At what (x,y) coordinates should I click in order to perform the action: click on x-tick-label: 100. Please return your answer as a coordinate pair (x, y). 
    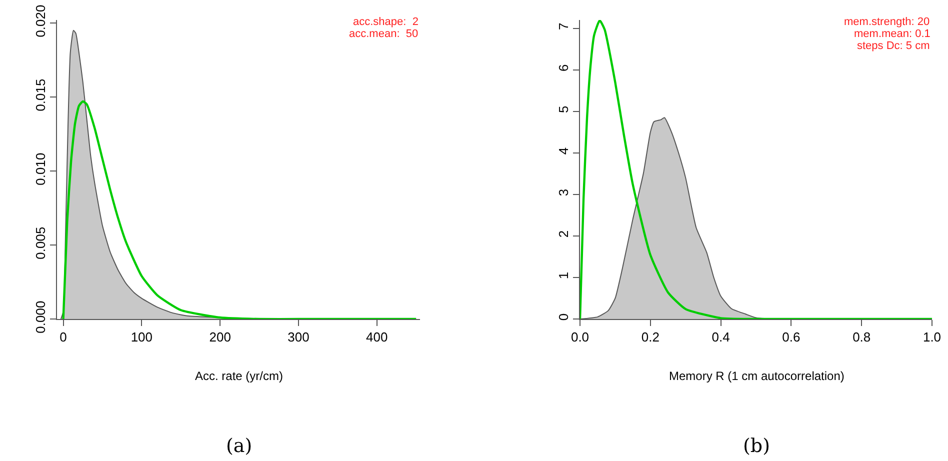
    Looking at the image, I should click on (141, 337).